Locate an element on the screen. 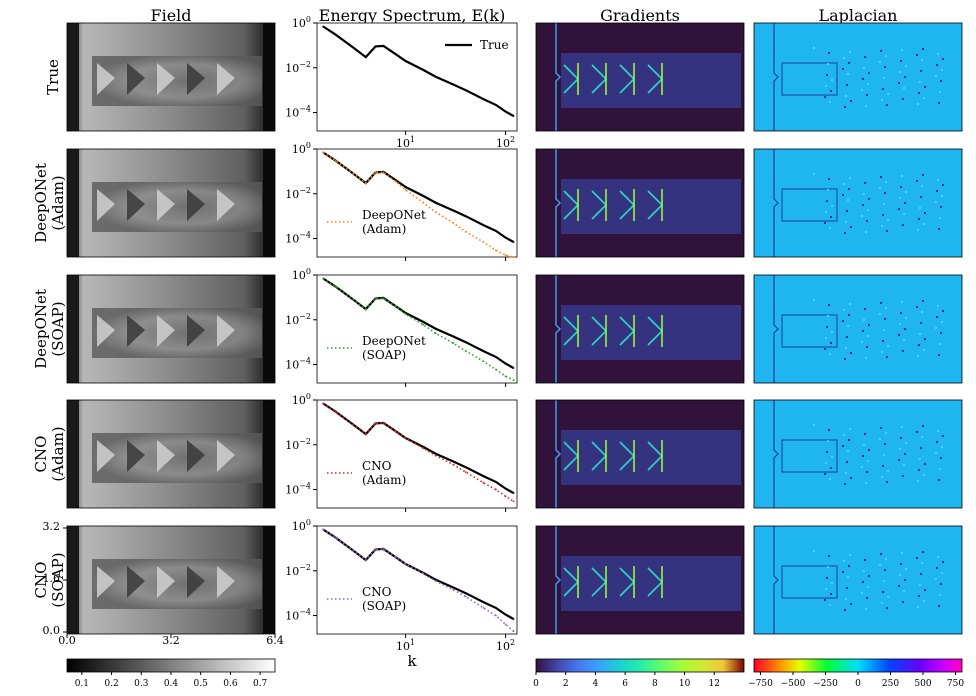 The height and width of the screenshot is (696, 976). field-panel is located at coordinates (171, 203).